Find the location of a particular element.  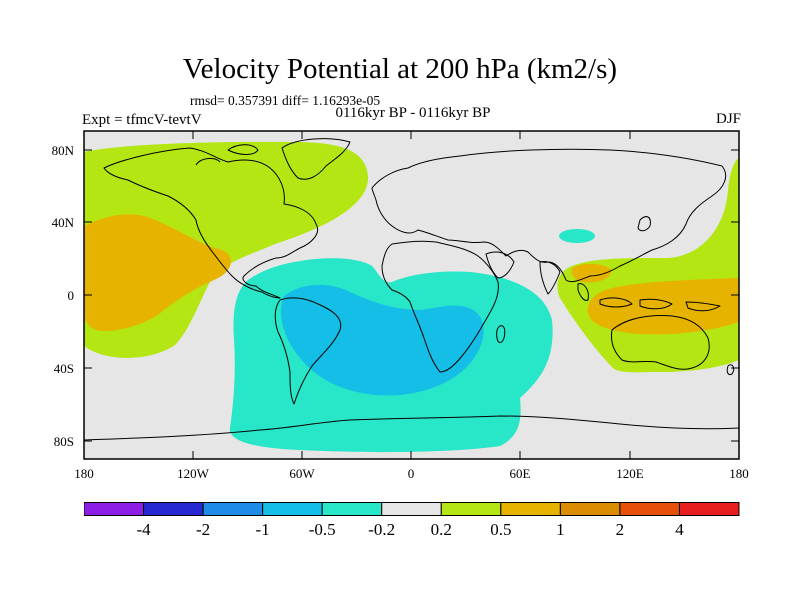

colorbar-label-1: -2 is located at coordinates (203, 529).